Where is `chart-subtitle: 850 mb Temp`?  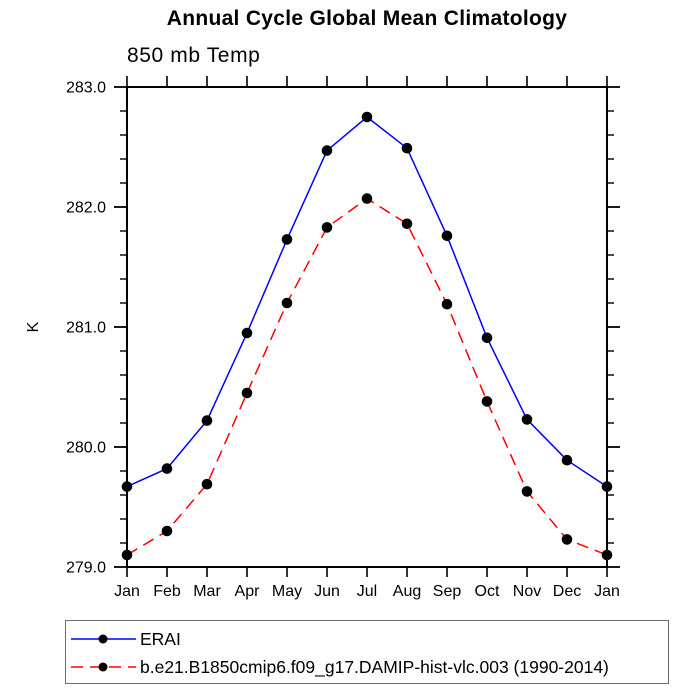 chart-subtitle: 850 mb Temp is located at coordinates (194, 55).